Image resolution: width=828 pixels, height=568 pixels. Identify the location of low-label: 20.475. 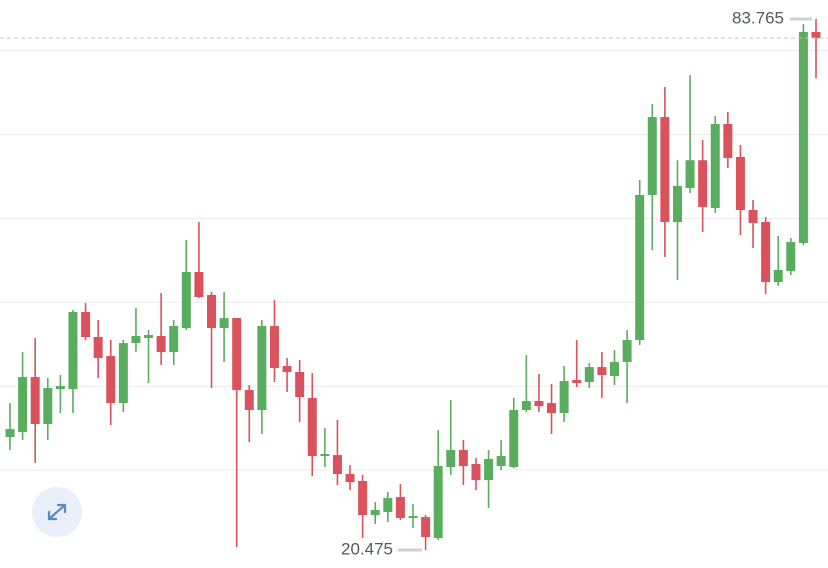
(367, 548).